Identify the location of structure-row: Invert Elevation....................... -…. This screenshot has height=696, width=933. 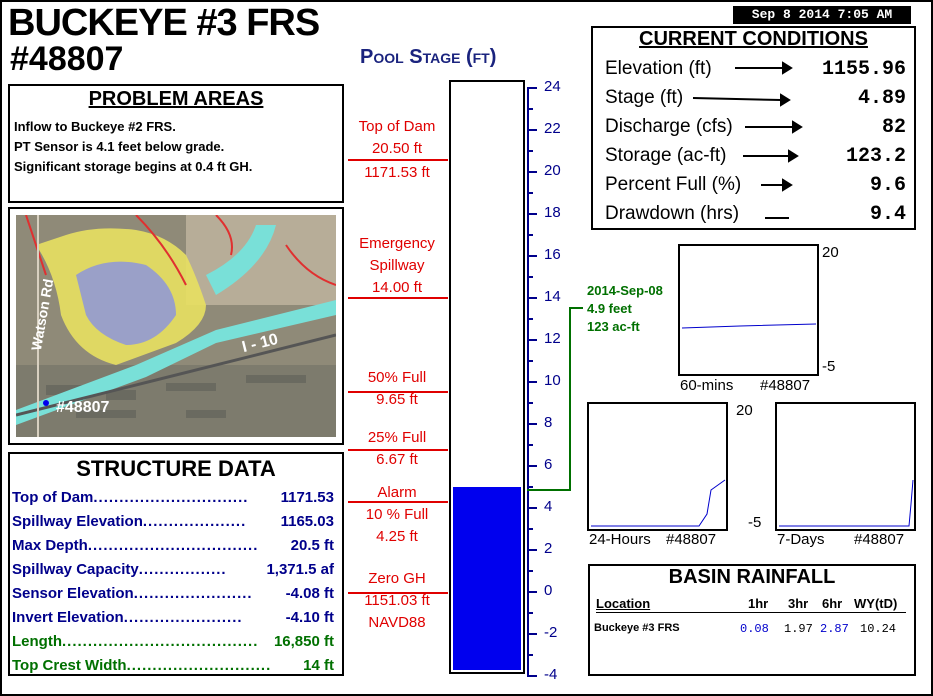
(173, 617).